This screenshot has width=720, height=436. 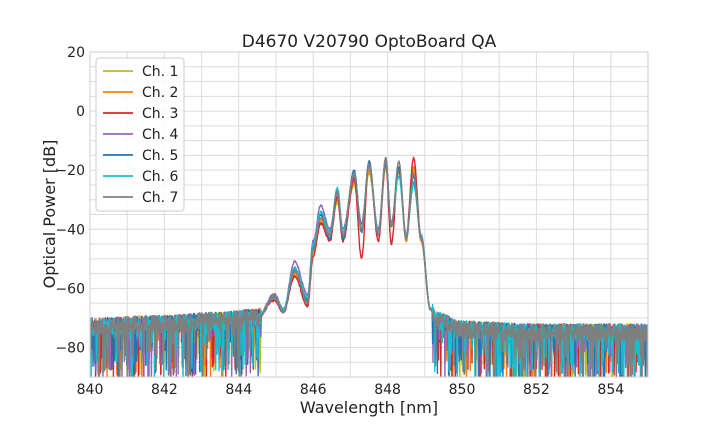 I want to click on y-tick-label: −60, so click(x=70, y=289).